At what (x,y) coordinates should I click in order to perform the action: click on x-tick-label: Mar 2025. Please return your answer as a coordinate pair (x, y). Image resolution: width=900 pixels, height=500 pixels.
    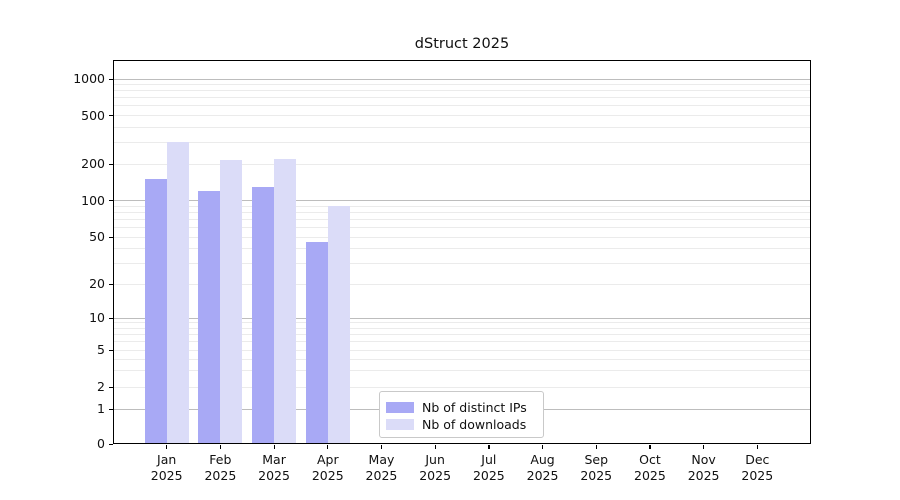
    Looking at the image, I should click on (274, 467).